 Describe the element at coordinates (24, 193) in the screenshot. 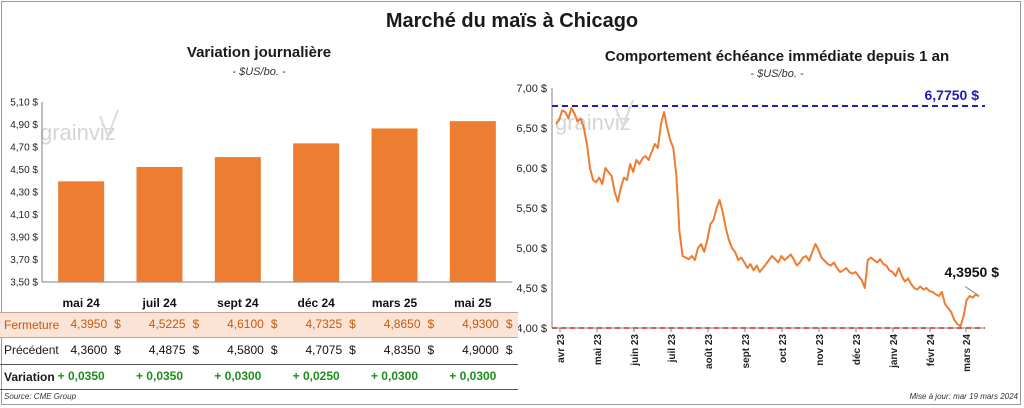

I see `bar-y-tick-label: 4,30 $` at that location.